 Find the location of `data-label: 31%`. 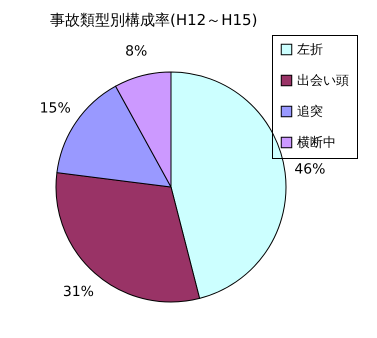

data-label: 31% is located at coordinates (78, 292).